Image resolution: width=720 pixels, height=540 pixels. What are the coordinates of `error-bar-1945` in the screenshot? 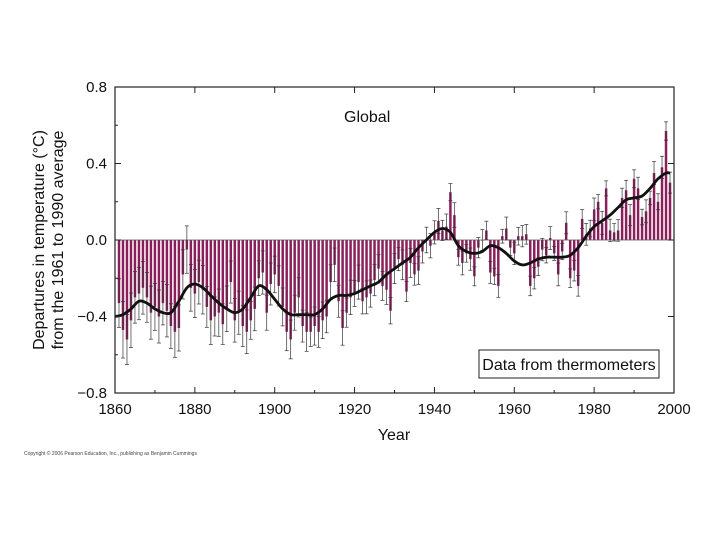 It's located at (454, 215).